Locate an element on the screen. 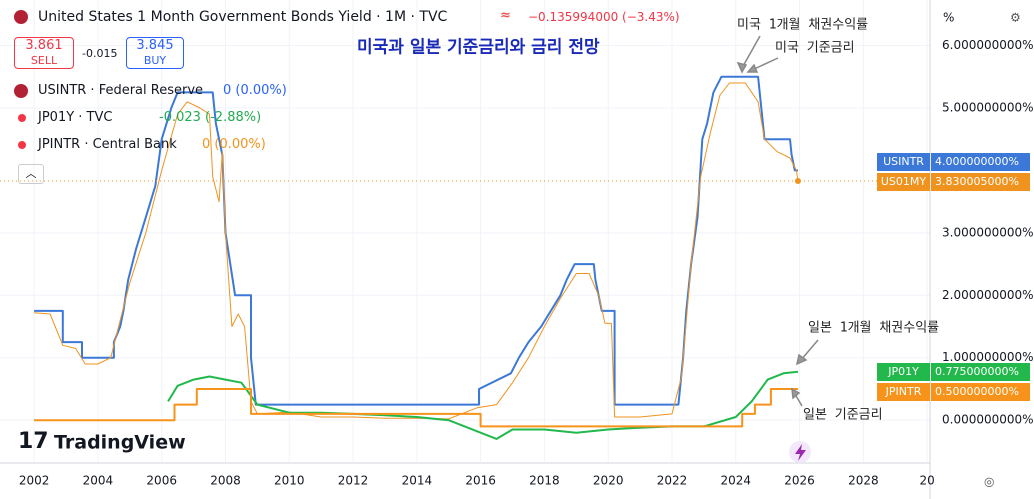  x-tick-label: 2022 is located at coordinates (672, 481).